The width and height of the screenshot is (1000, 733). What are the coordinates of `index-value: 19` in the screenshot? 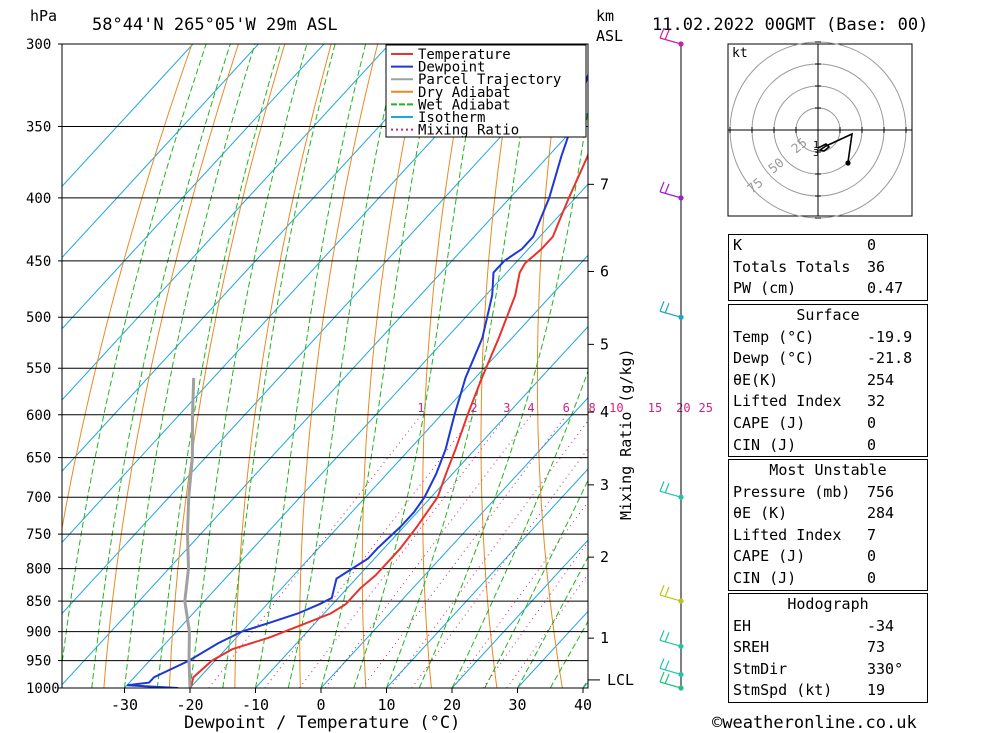 It's located at (876, 690).